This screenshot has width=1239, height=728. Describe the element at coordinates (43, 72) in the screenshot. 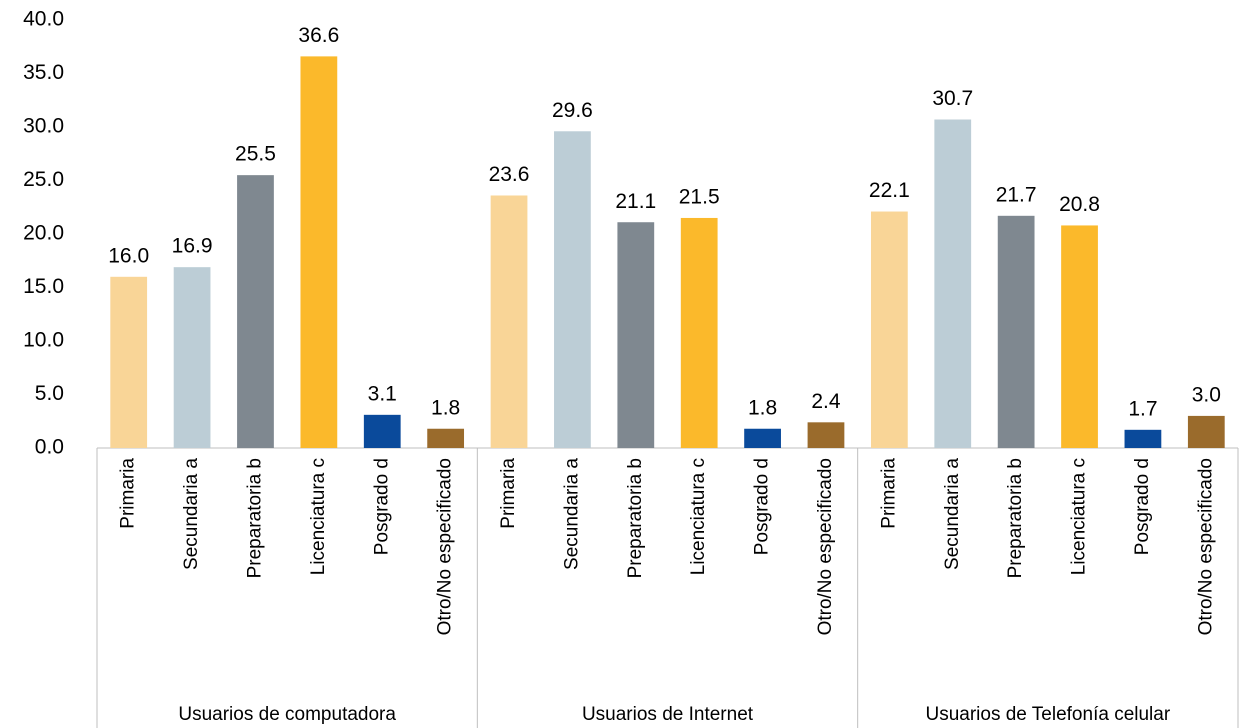

I see `y-tick-label: 35.0` at that location.